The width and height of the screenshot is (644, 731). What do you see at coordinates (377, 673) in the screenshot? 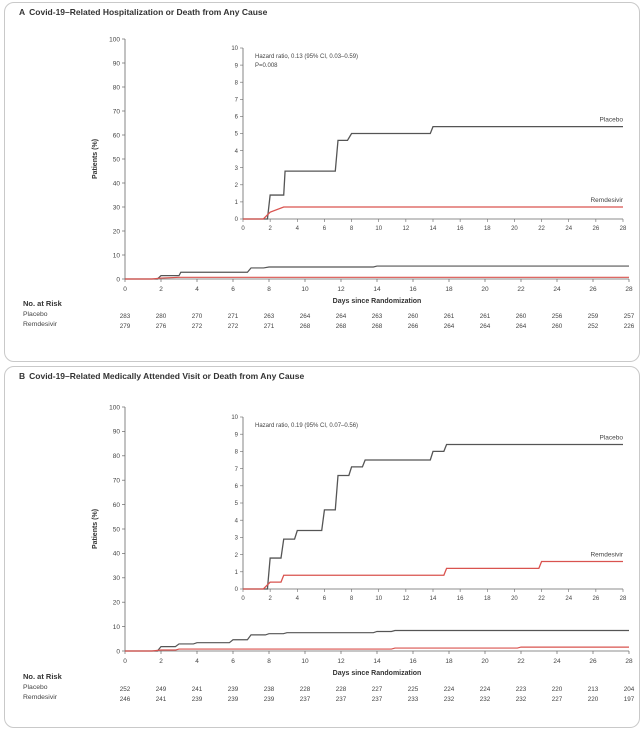
I see `x-axis-label: Days since Randomization` at bounding box center [377, 673].